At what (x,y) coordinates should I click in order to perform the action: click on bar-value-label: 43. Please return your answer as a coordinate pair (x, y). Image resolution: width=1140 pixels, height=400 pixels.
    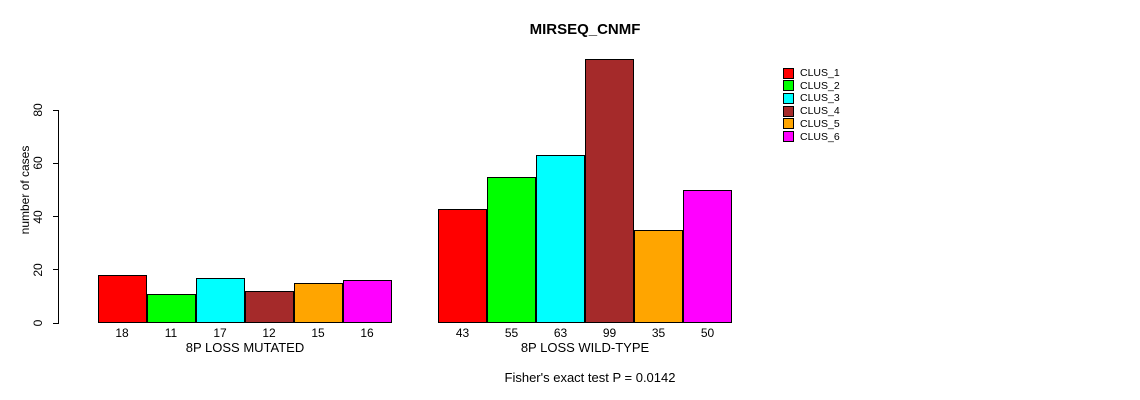
    Looking at the image, I should click on (462, 333).